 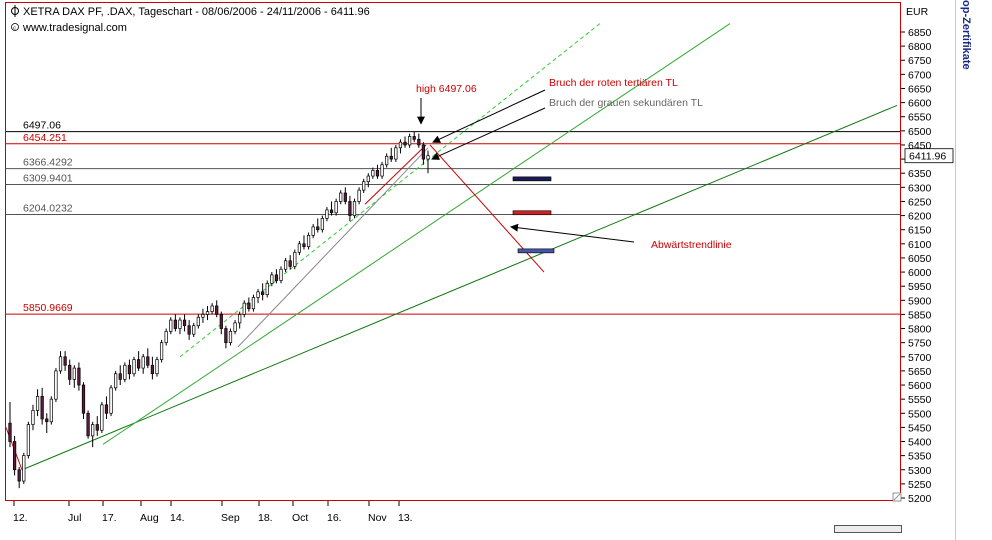 I want to click on break-gray-annotation: Bruch der grauen sekundären TL, so click(x=626, y=103).